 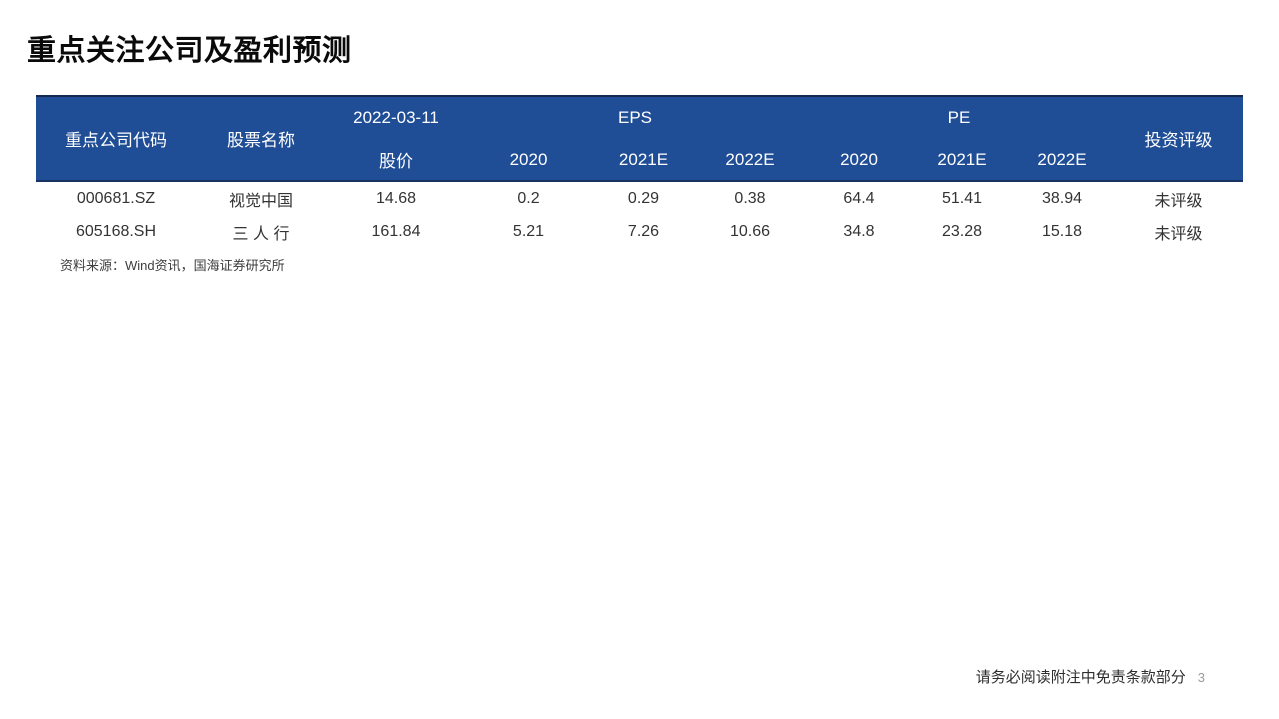 I want to click on table-cell-code: 000681.SZ, so click(x=116, y=198).